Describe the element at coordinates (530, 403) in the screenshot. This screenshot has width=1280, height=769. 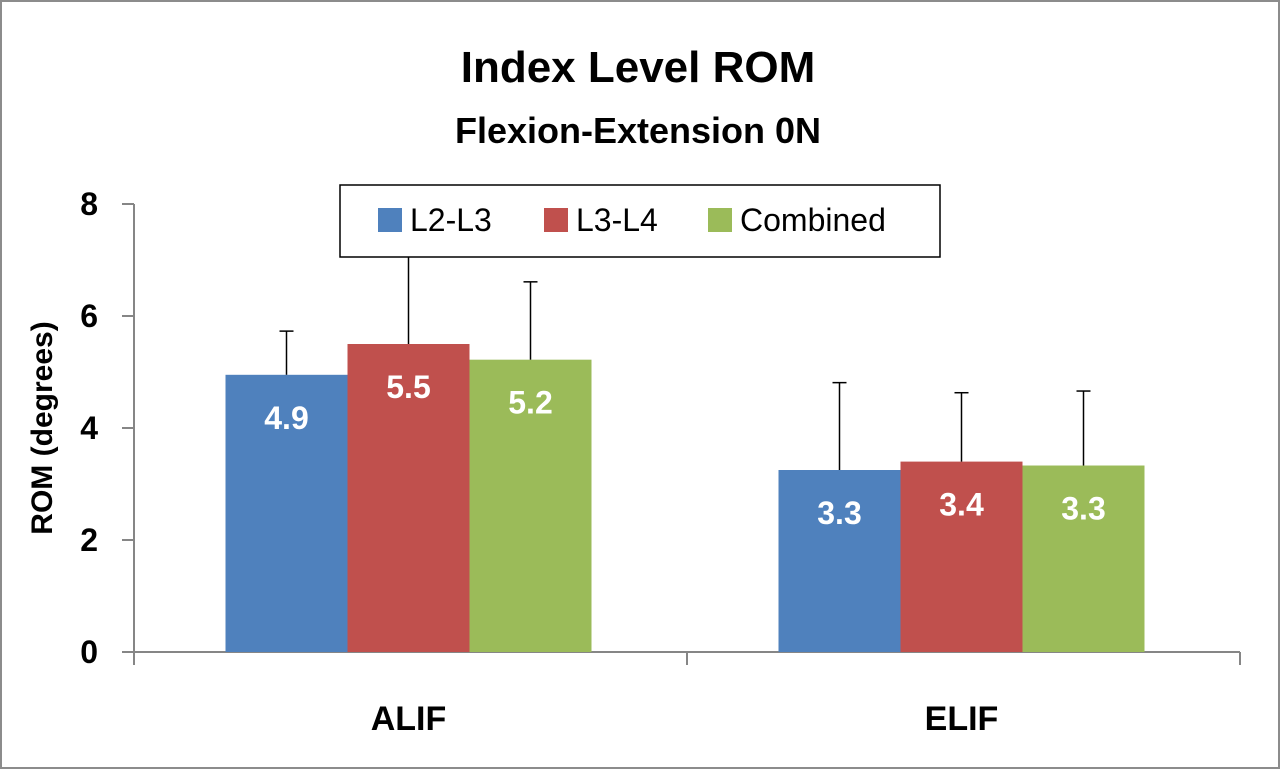
I see `data-label: 5.2` at that location.